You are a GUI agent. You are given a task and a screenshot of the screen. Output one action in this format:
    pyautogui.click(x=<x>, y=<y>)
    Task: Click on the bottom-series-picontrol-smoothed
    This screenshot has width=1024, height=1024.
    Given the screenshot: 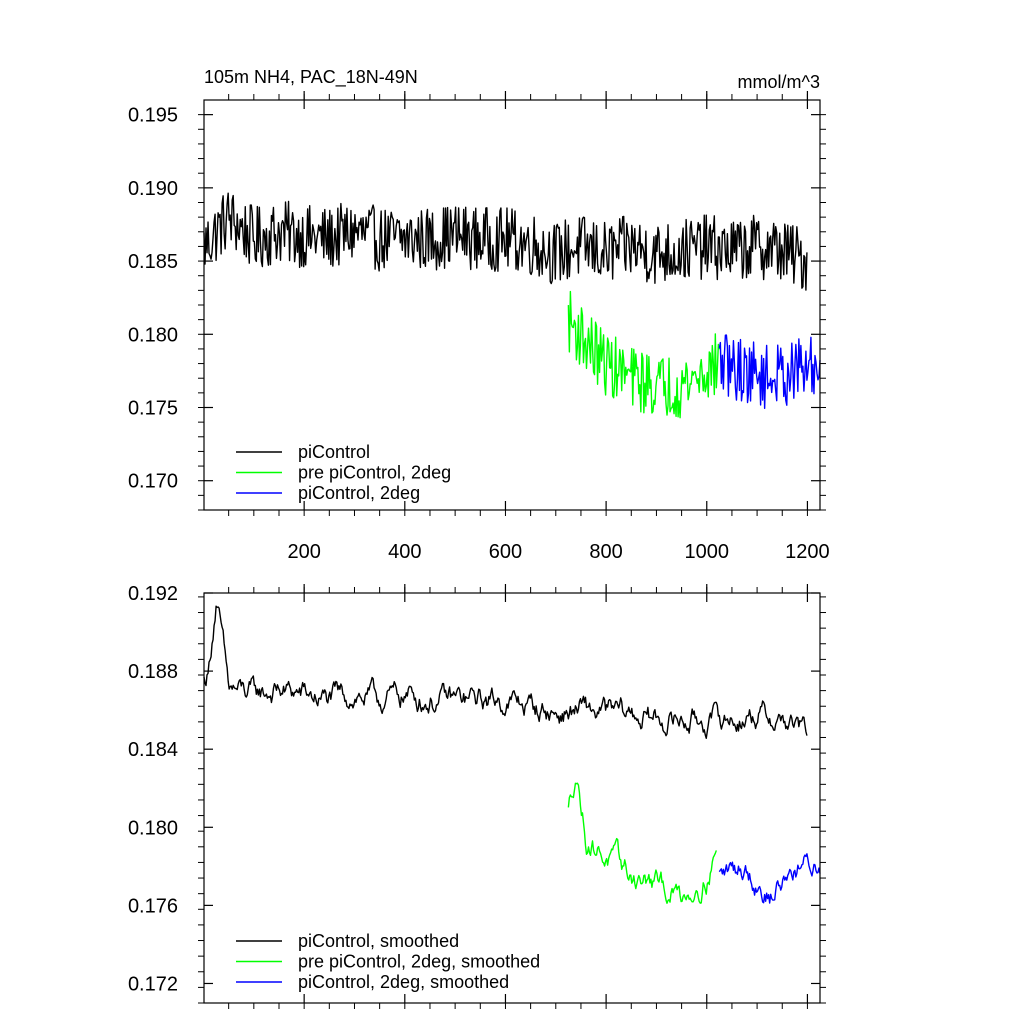 What is the action you would take?
    pyautogui.click(x=505, y=672)
    